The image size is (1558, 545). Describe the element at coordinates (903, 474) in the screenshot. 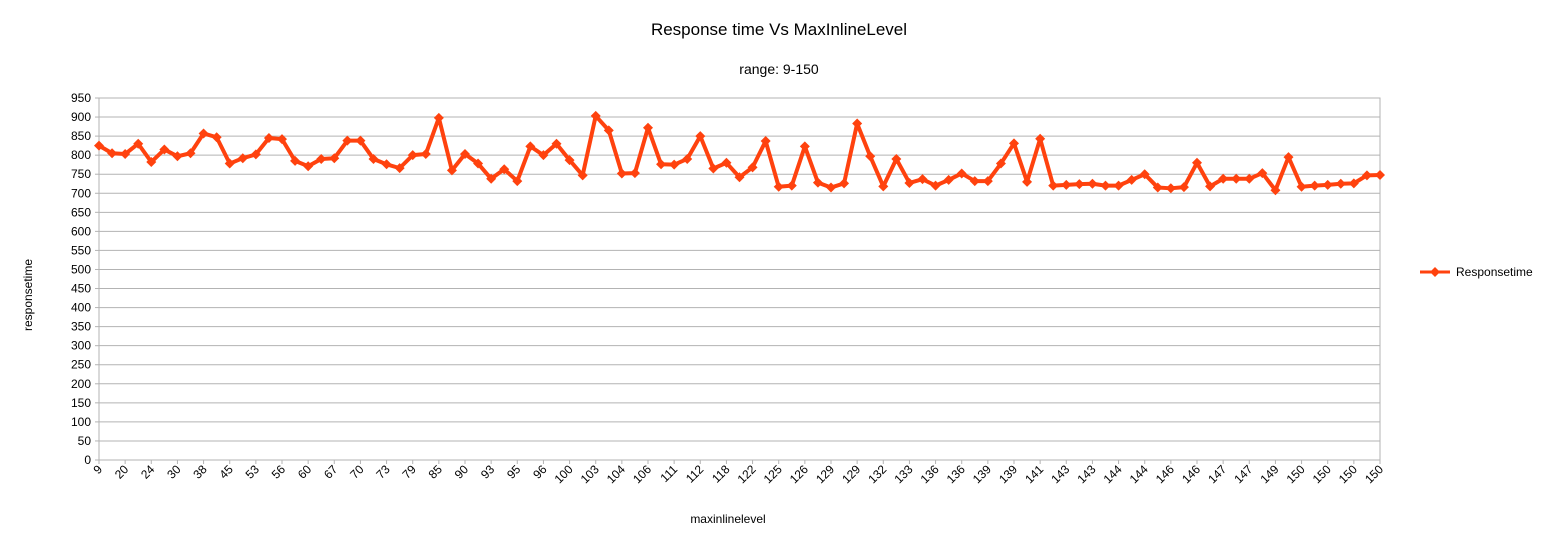

I see `x-tick-label: 133` at that location.